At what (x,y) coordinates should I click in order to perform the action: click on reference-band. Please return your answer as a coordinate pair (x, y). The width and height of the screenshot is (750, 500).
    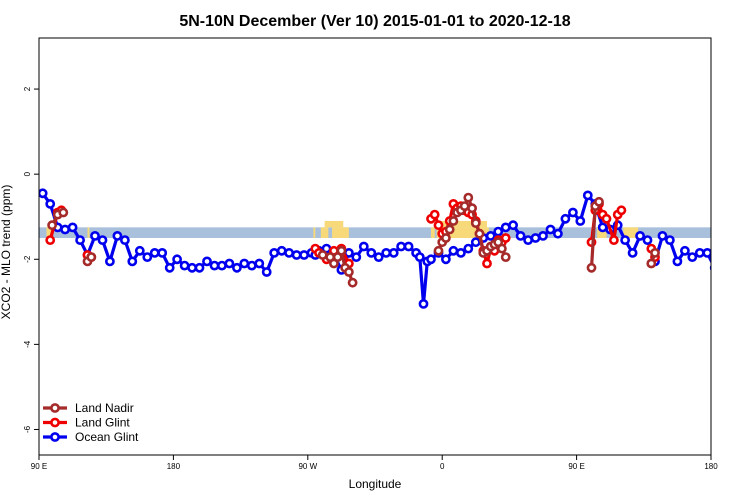
    Looking at the image, I should click on (375, 232).